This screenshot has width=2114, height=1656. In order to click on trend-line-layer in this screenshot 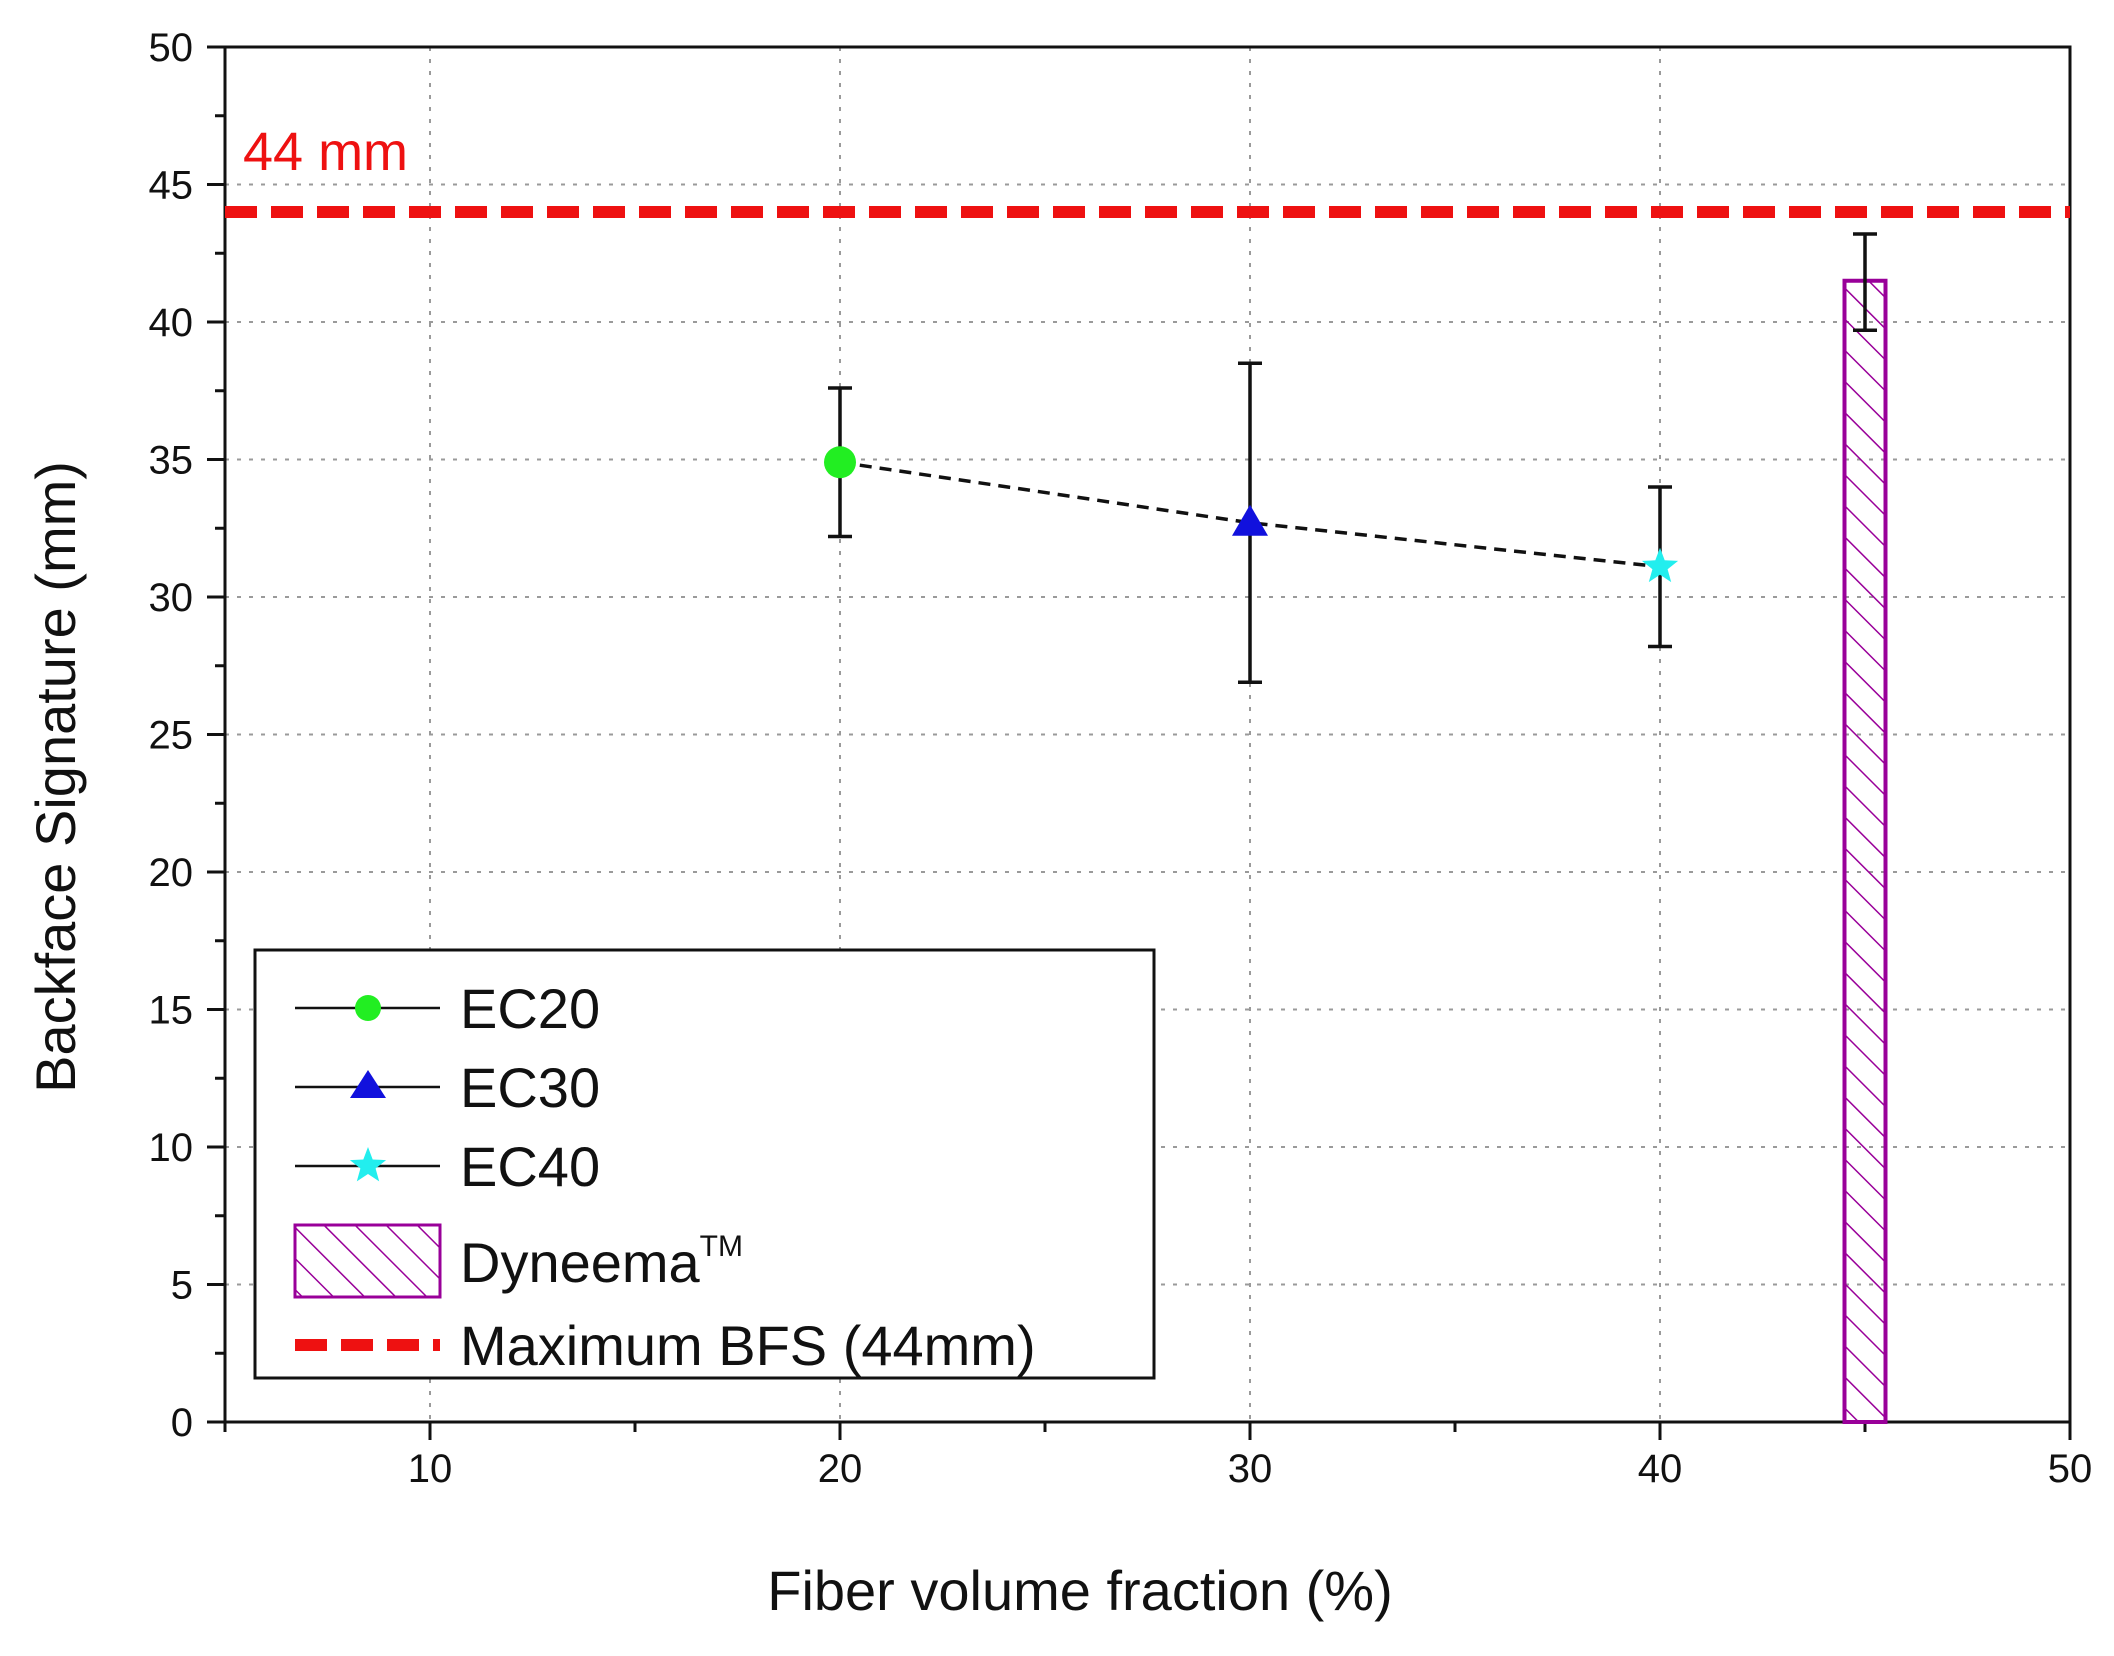, I will do `click(1250, 514)`.